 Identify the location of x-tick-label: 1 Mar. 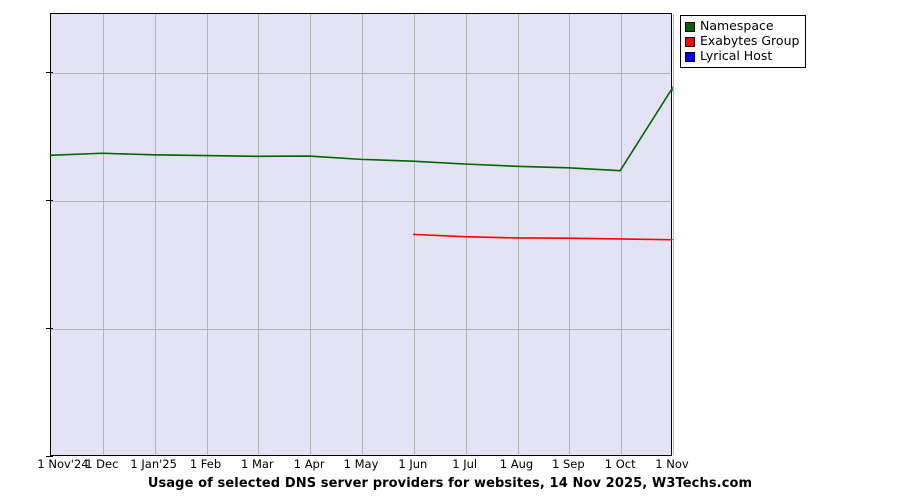
(257, 464).